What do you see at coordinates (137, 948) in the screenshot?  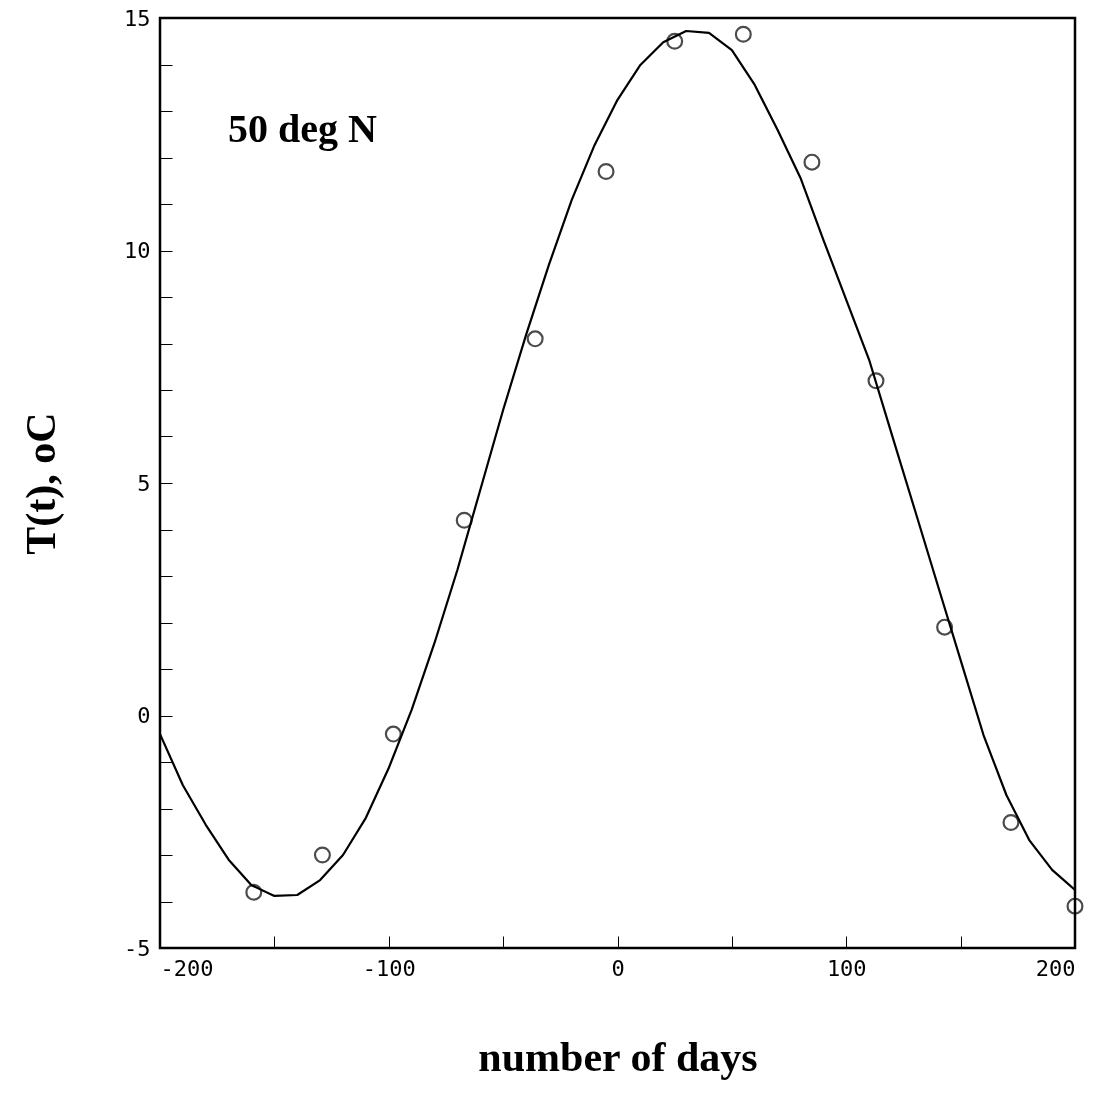 I see `y-tick-label: -5` at bounding box center [137, 948].